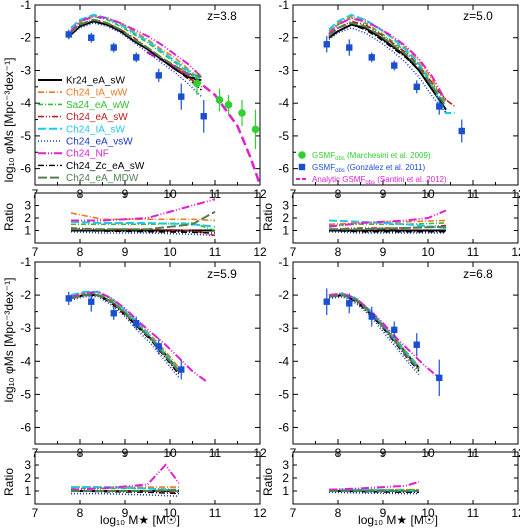 The image size is (520, 529). What do you see at coordinates (97, 93) in the screenshot?
I see `legend-label: Ch24_IA_wW` at bounding box center [97, 93].